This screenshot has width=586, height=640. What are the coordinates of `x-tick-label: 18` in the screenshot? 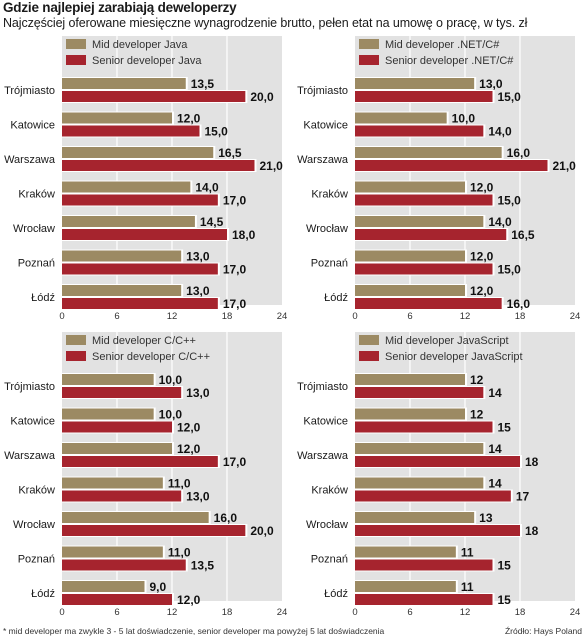 It's located at (520, 316).